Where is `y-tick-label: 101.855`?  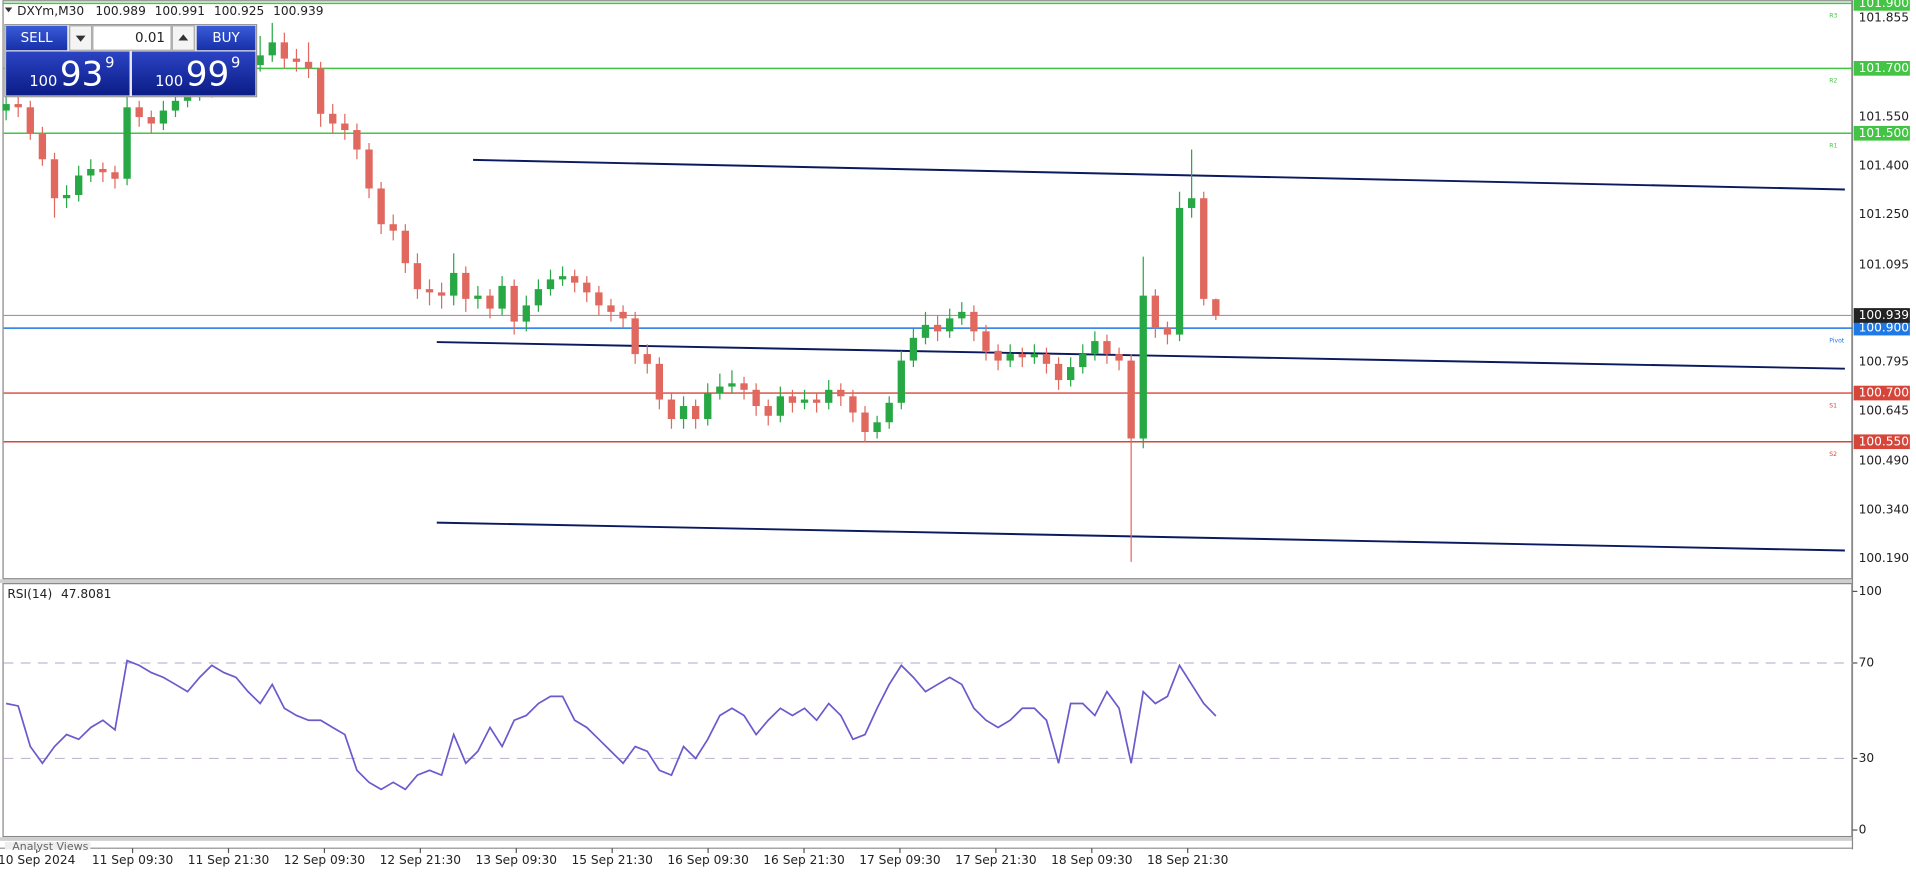 y-tick-label: 101.855 is located at coordinates (1884, 18).